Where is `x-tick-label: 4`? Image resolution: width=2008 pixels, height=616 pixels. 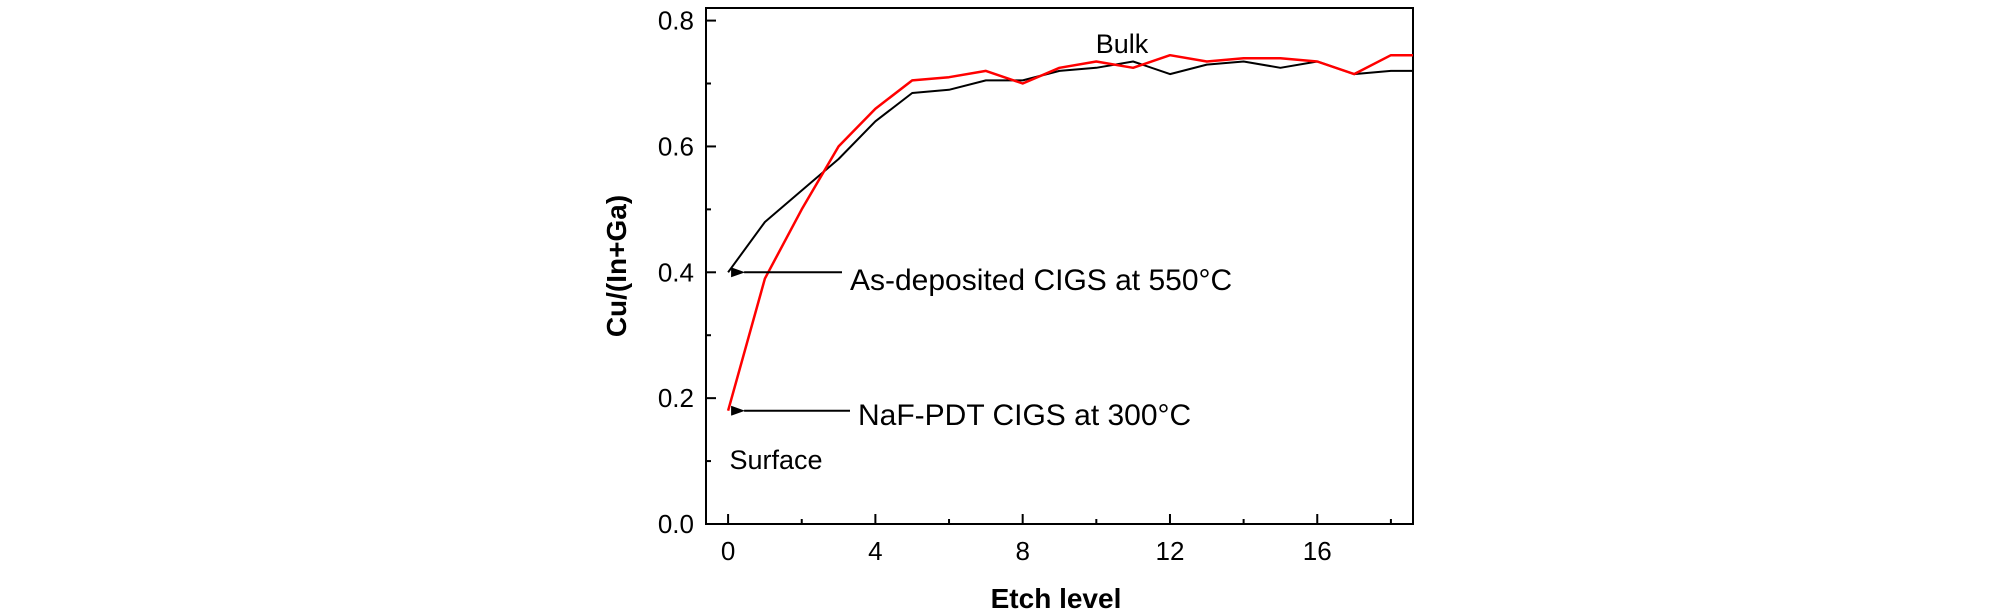
x-tick-label: 4 is located at coordinates (875, 551).